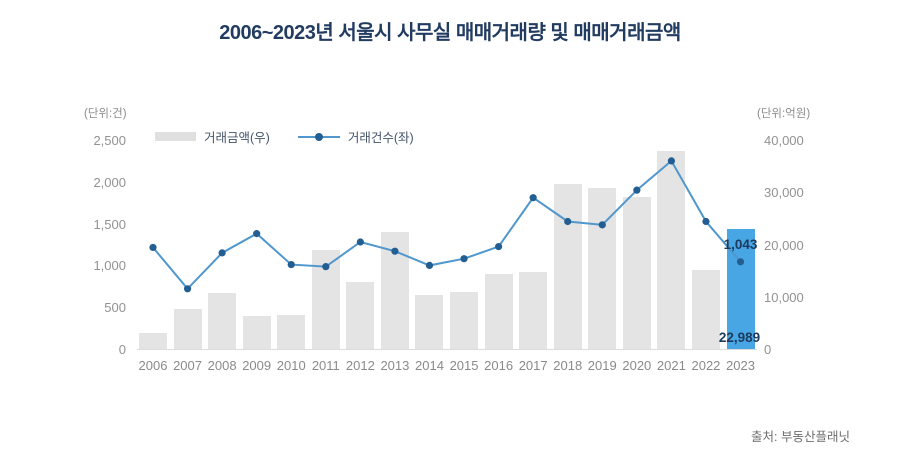 This screenshot has height=459, width=900. What do you see at coordinates (784, 297) in the screenshot?
I see `tick-right-10,000: 10,000` at bounding box center [784, 297].